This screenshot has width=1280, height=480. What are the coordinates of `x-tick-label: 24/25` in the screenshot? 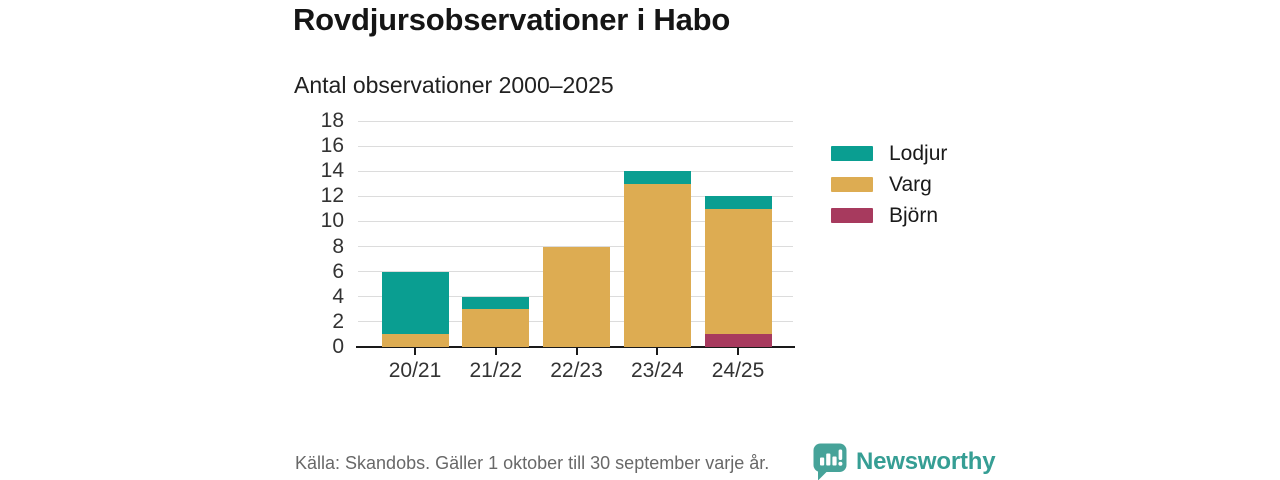 It's located at (738, 370).